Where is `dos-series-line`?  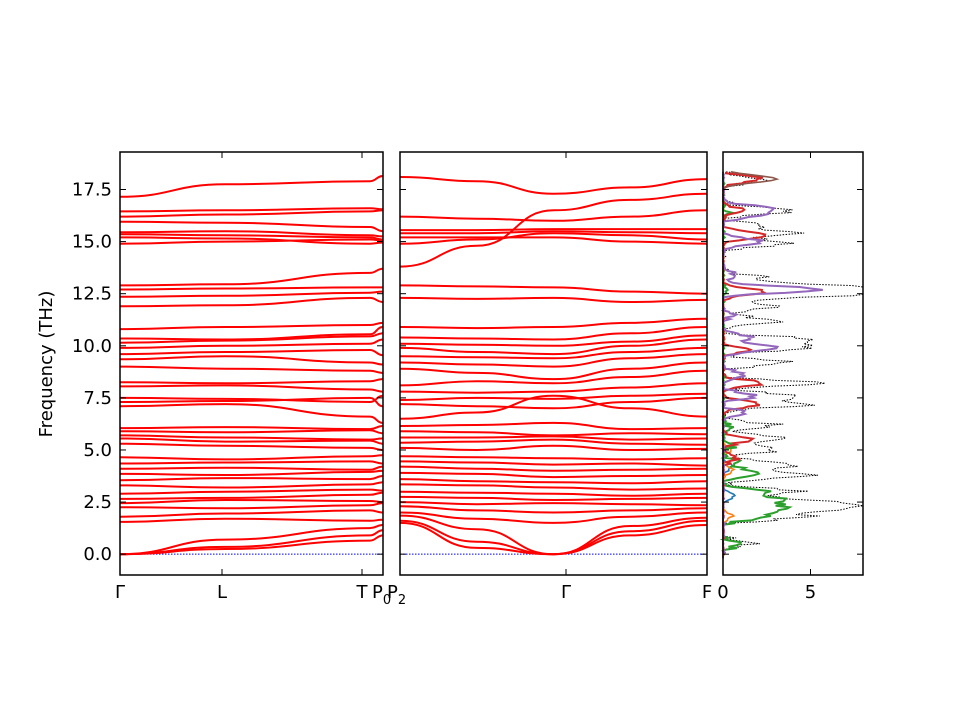 dos-series-line is located at coordinates (792, 365).